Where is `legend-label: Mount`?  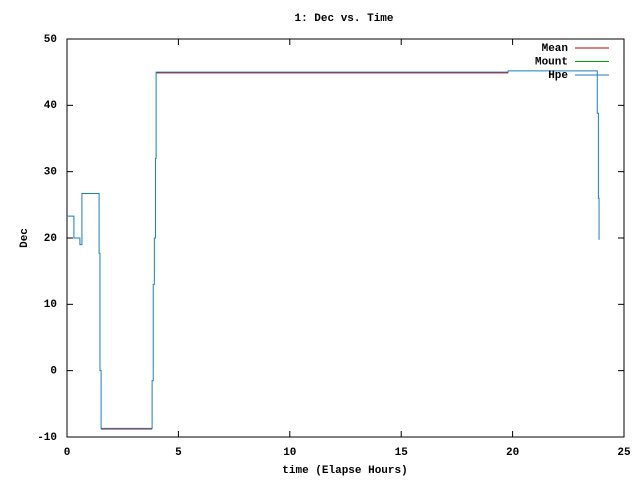 legend-label: Mount is located at coordinates (551, 62).